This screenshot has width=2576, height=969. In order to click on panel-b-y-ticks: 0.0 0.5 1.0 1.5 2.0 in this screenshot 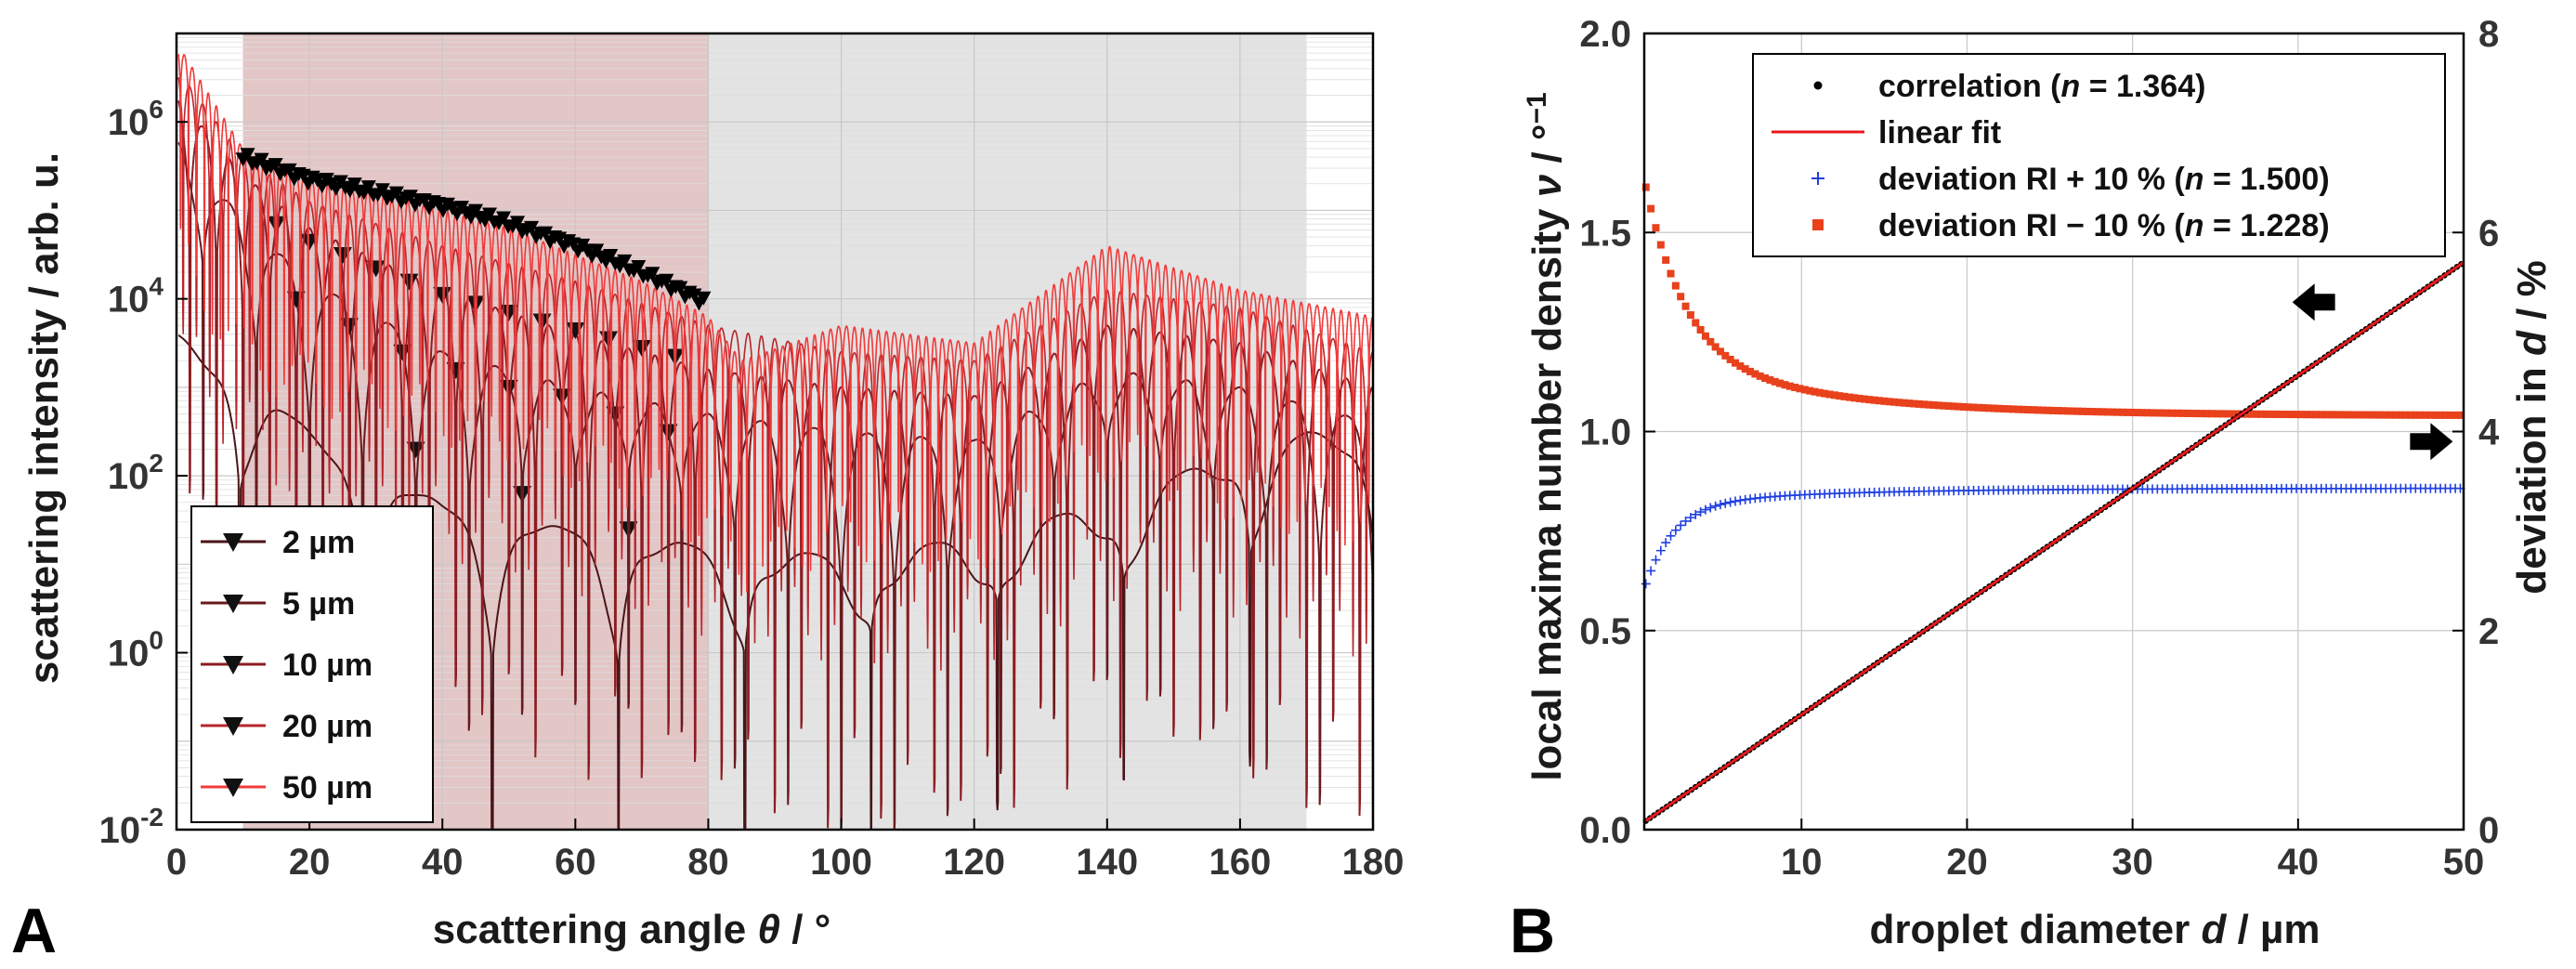, I will do `click(1617, 433)`.